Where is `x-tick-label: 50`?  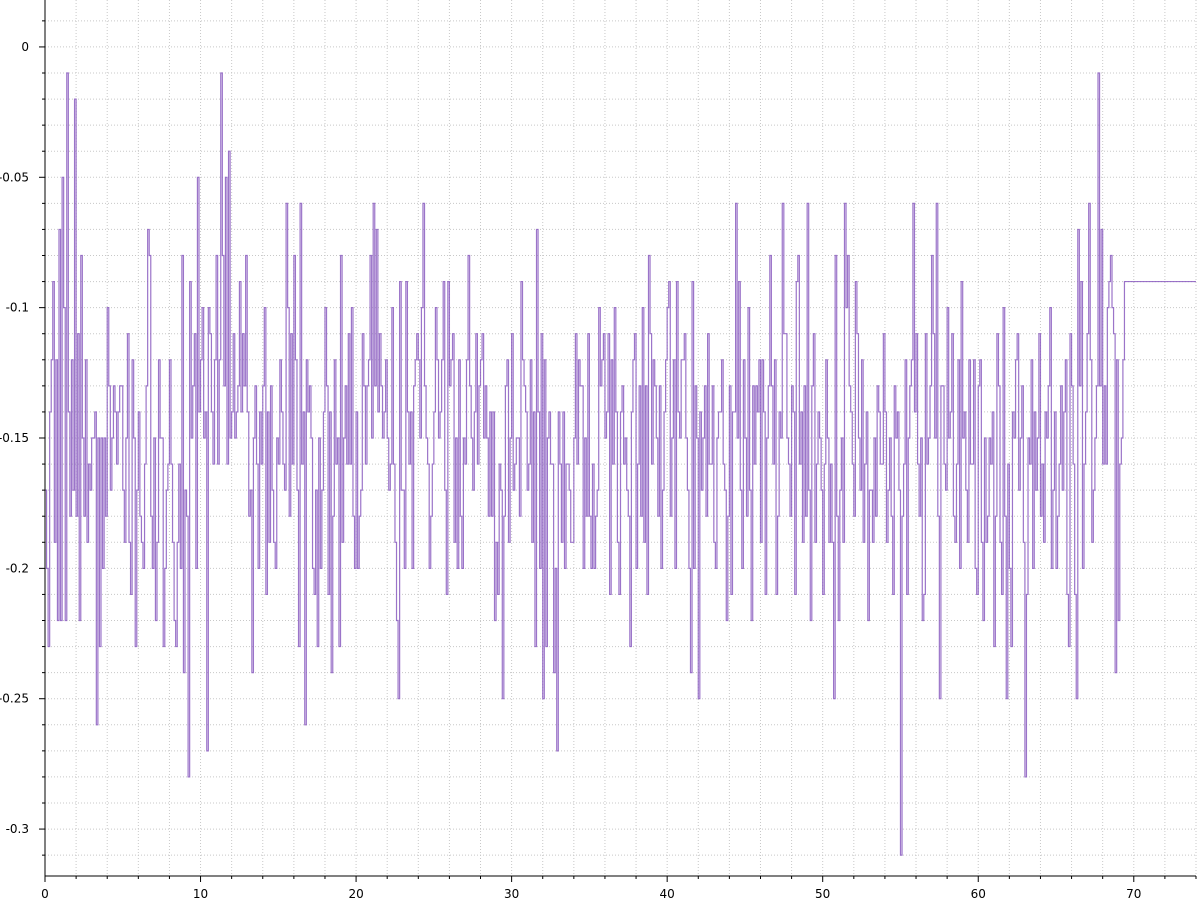 x-tick-label: 50 is located at coordinates (822, 893).